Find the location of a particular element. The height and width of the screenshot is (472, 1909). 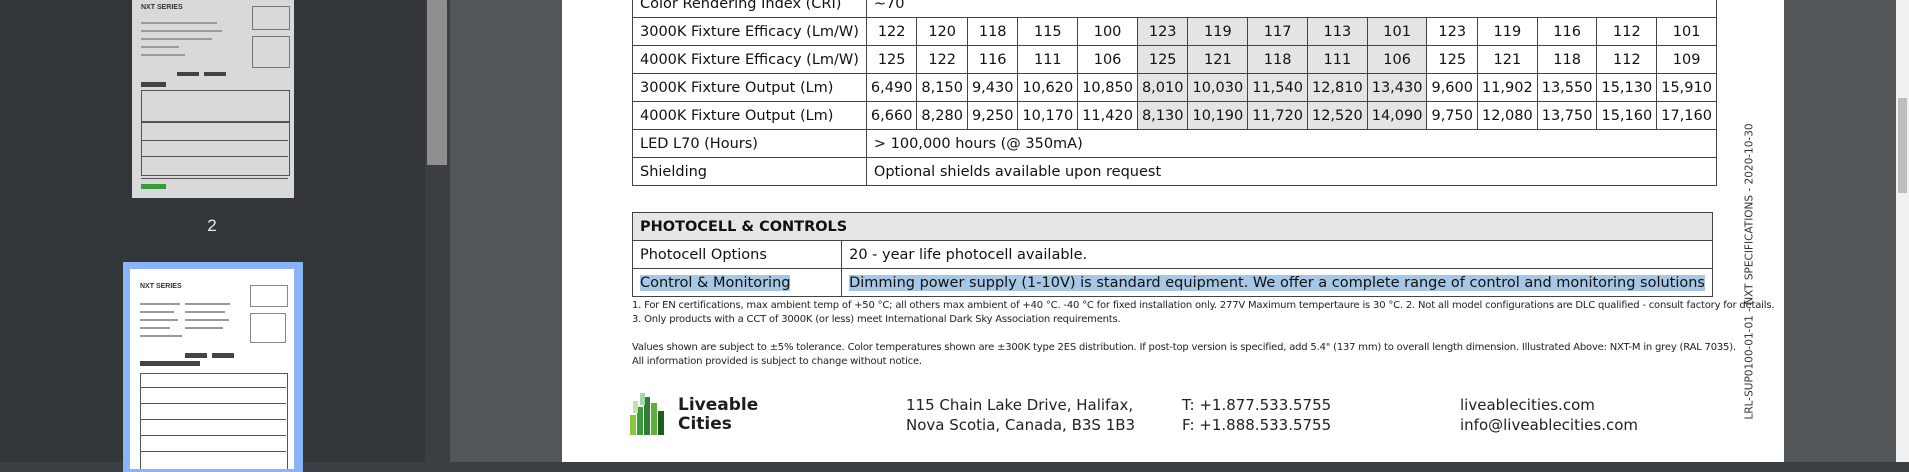

table-cell: 6,490 is located at coordinates (891, 87).